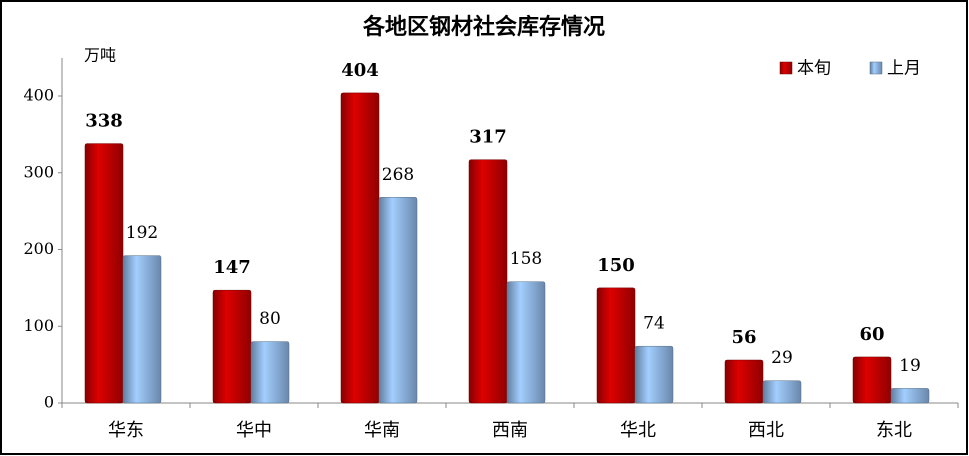 The image size is (969, 456). I want to click on data-label: 147, so click(232, 267).